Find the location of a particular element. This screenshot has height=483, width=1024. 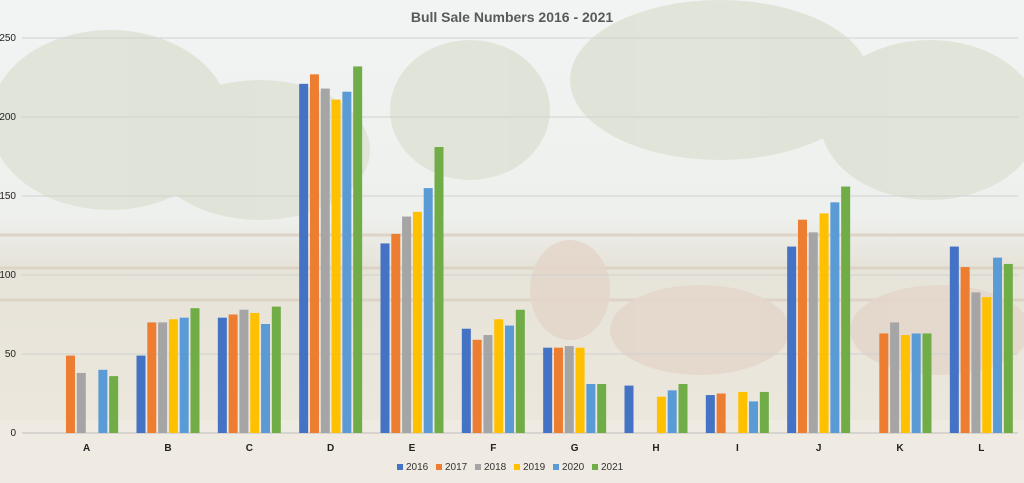

x-tick-label: F is located at coordinates (493, 448).